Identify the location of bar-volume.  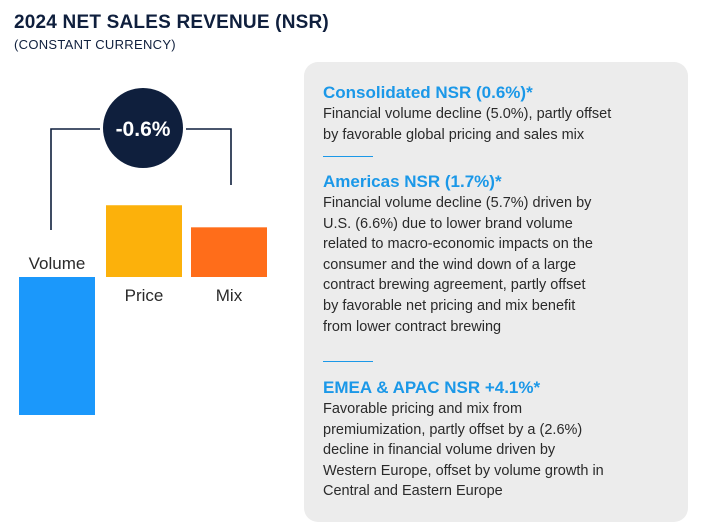
(57, 346).